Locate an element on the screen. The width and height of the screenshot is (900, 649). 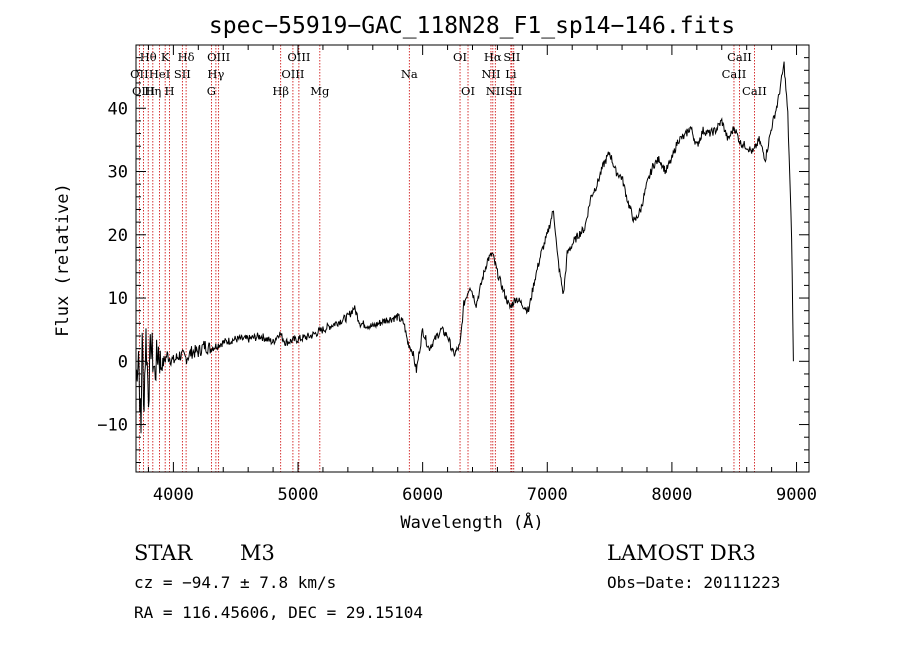
spectral-line-label: Hα is located at coordinates (493, 57).